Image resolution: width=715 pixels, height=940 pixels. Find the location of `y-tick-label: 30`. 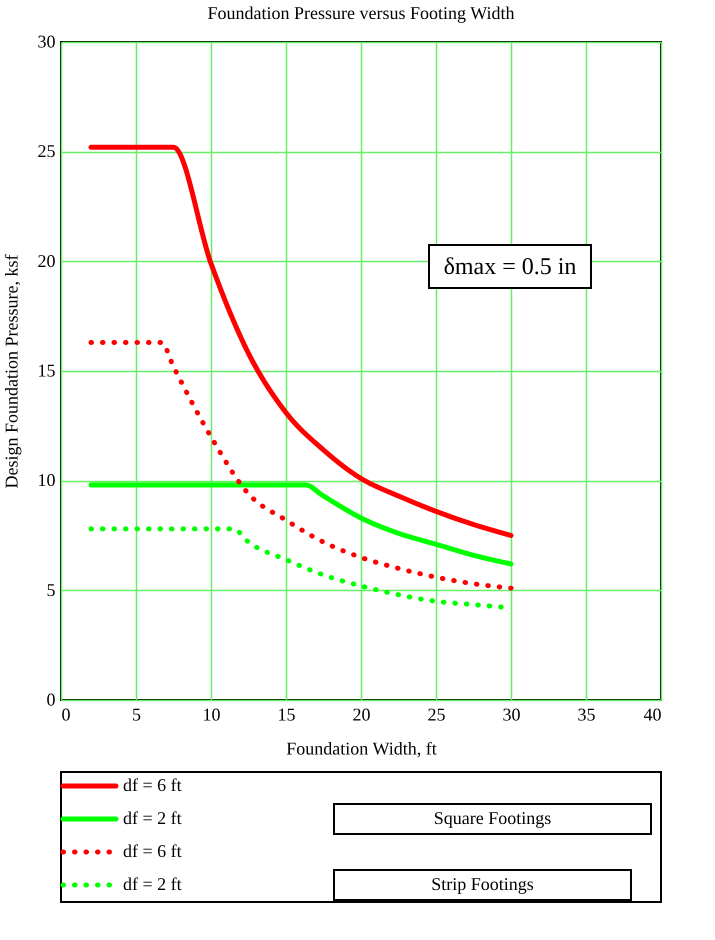

y-tick-label: 30 is located at coordinates (47, 42).